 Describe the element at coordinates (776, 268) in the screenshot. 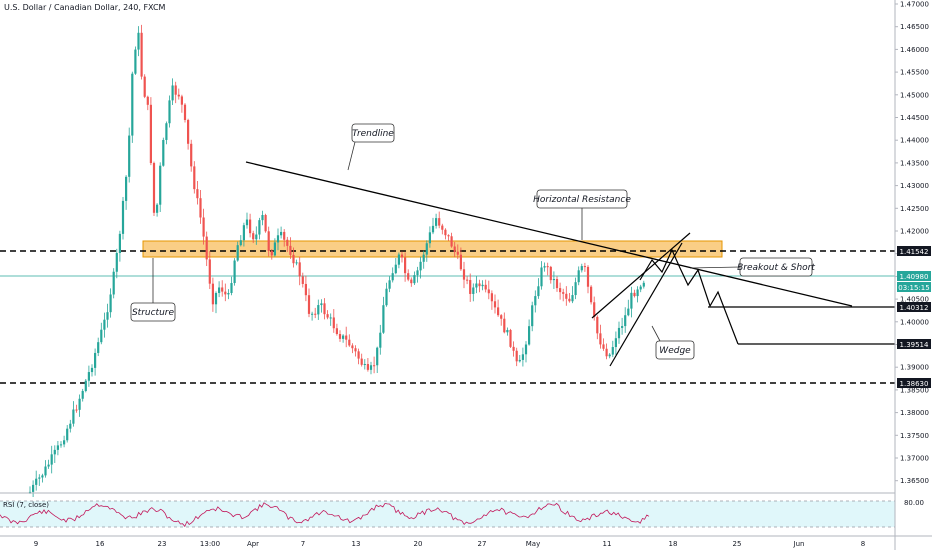

I see `breakout-label: Breakout & Short` at that location.